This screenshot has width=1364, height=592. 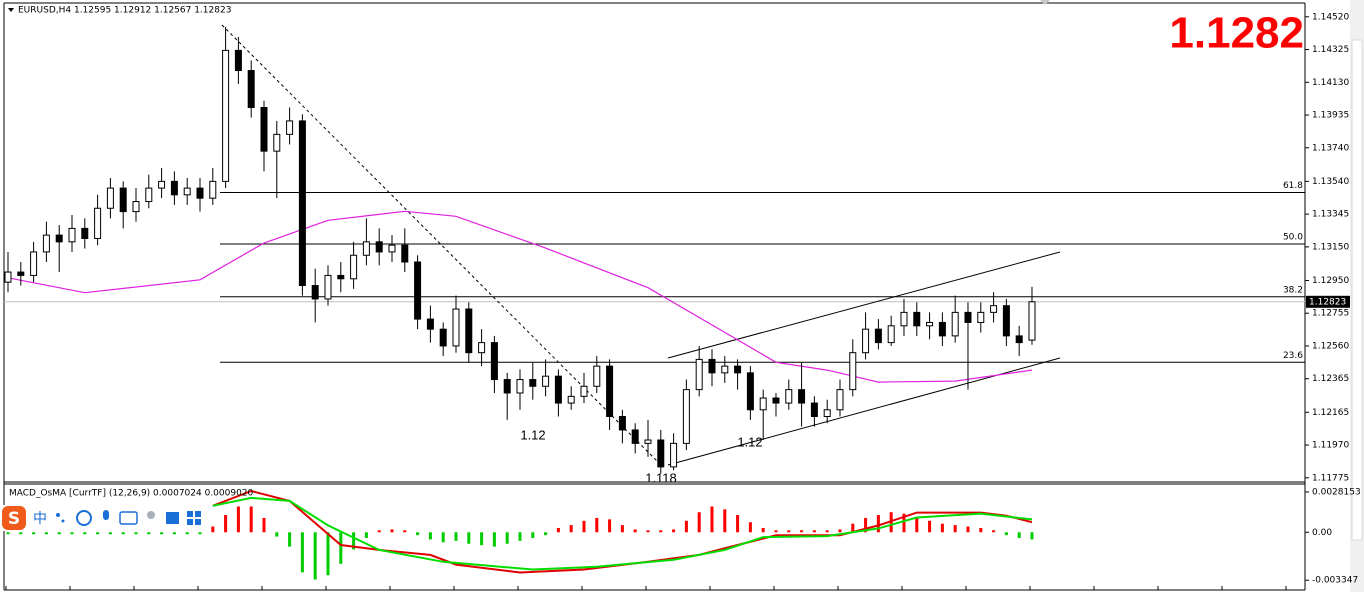 What do you see at coordinates (1330, 83) in the screenshot?
I see `y-tick-label: 1.14130` at bounding box center [1330, 83].